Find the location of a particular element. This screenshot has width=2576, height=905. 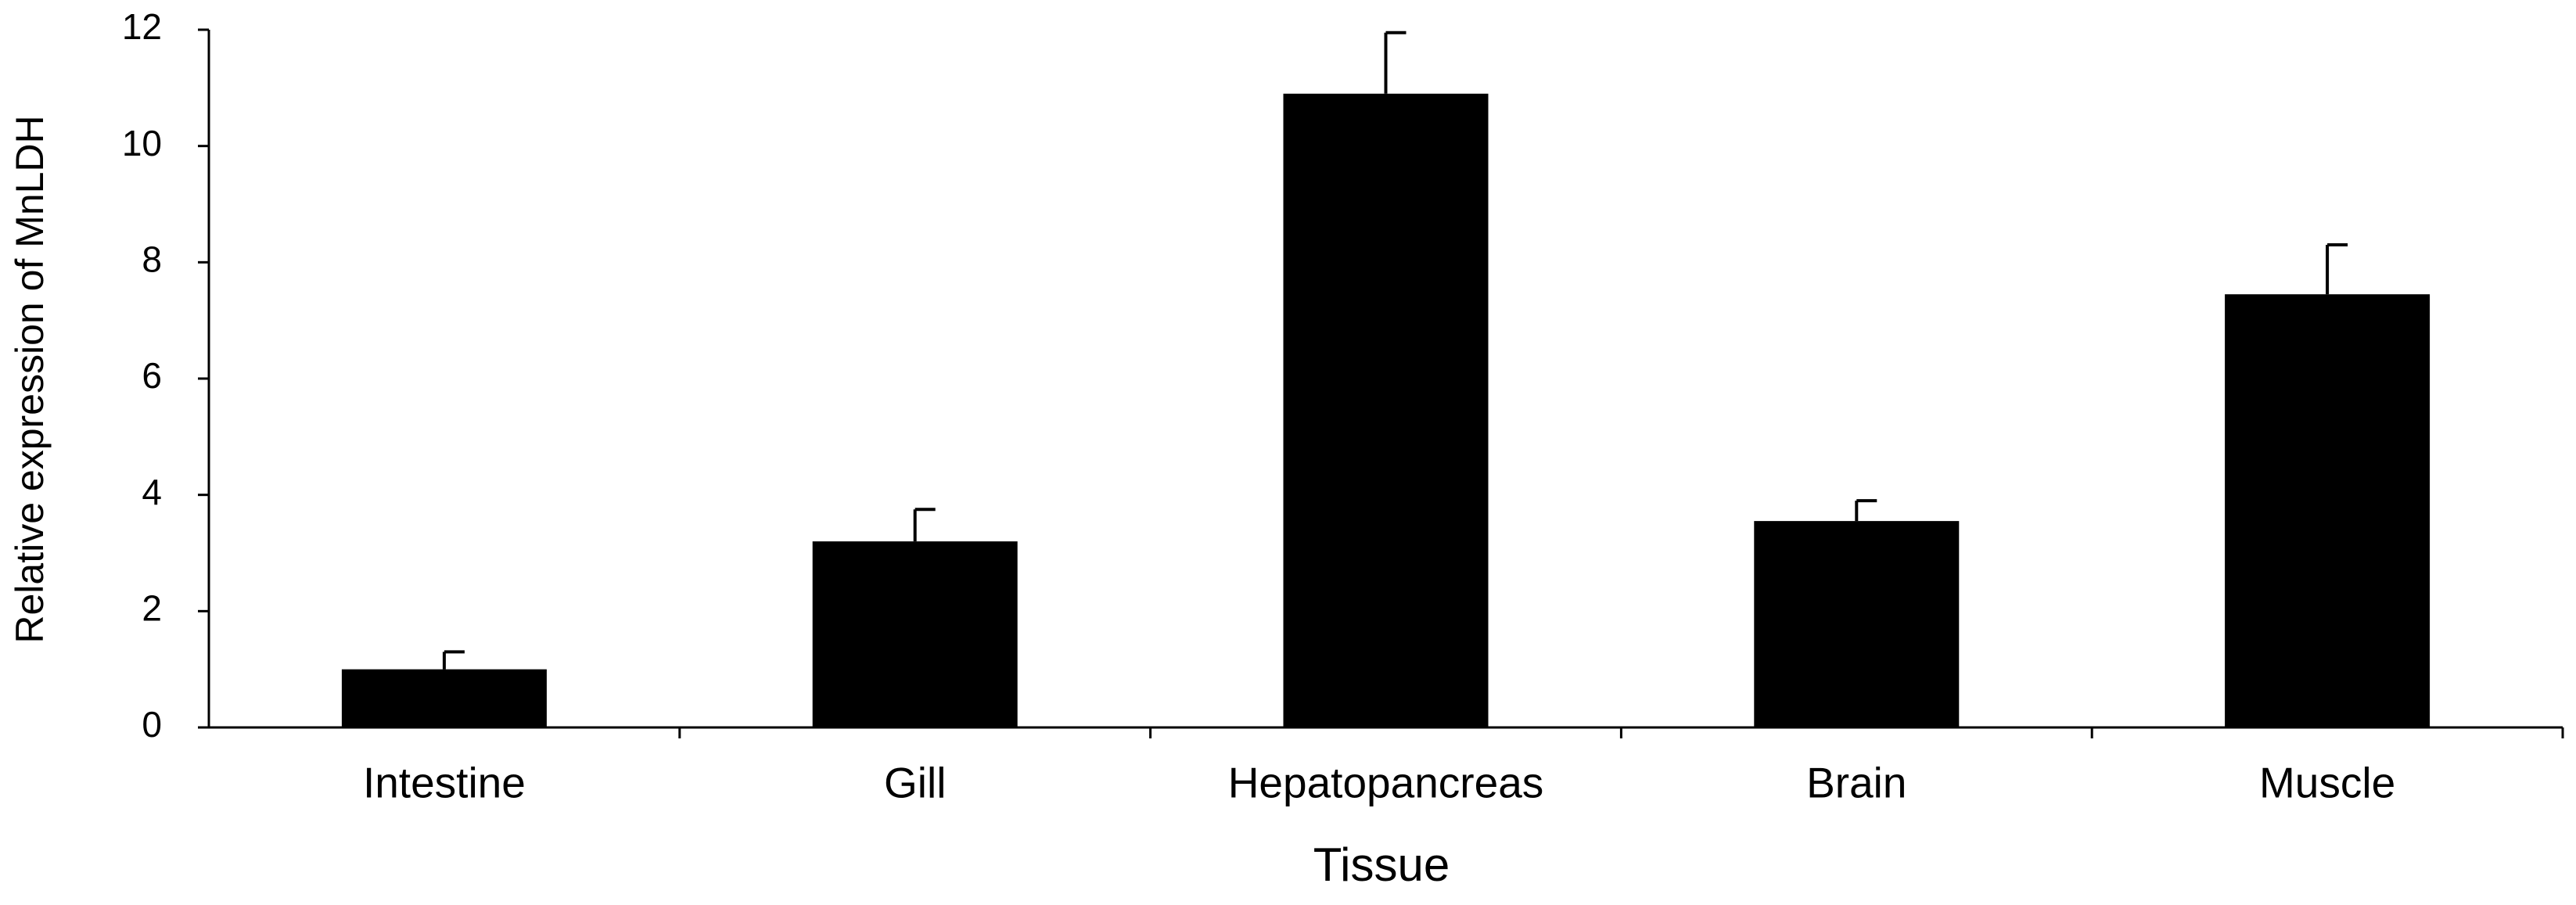

x-axis-title: Tissue is located at coordinates (1381, 865).